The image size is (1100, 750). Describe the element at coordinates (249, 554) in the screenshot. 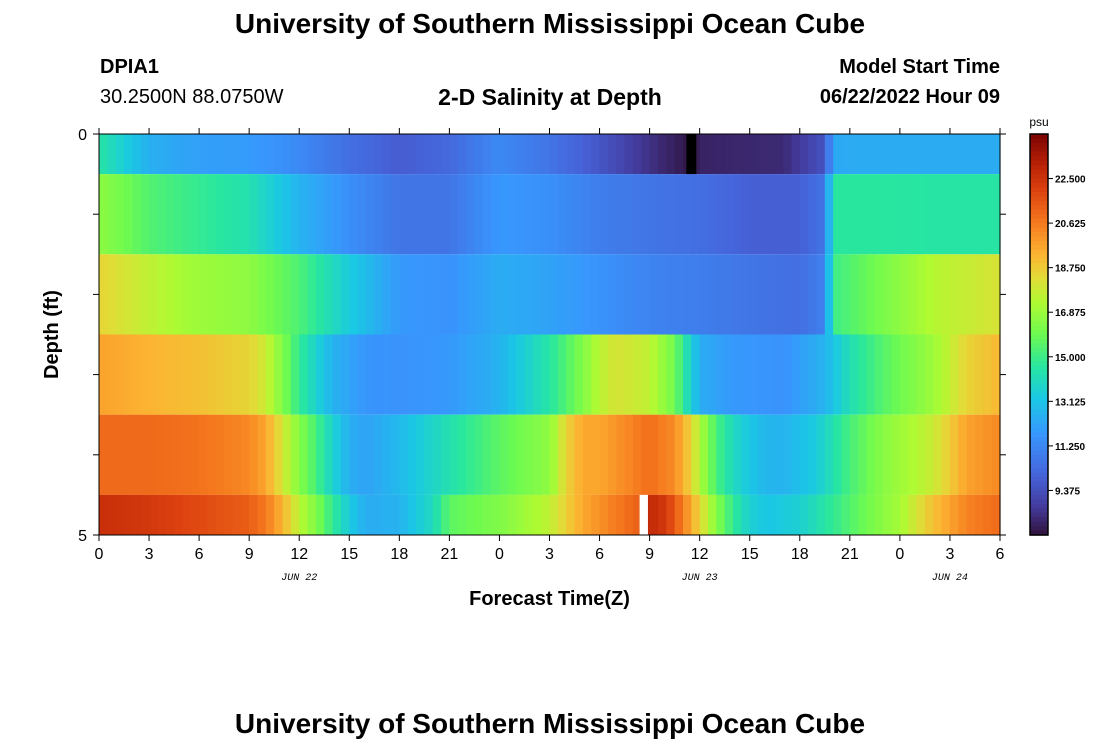

I see `x-tick-label: 9` at that location.